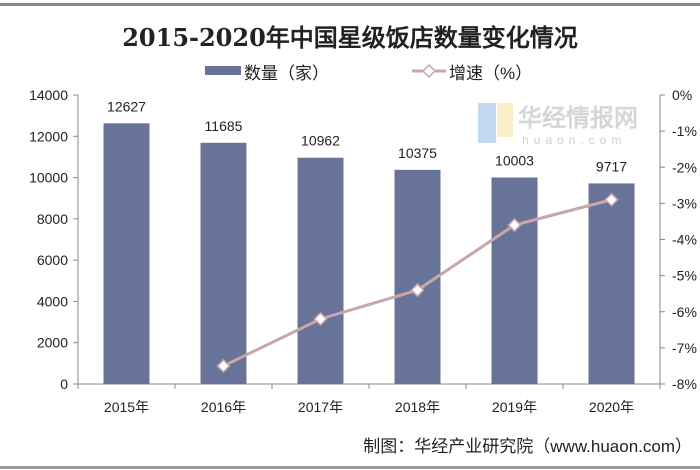 The width and height of the screenshot is (700, 470). What do you see at coordinates (684, 203) in the screenshot?
I see `right-tick-label: -3%` at bounding box center [684, 203].